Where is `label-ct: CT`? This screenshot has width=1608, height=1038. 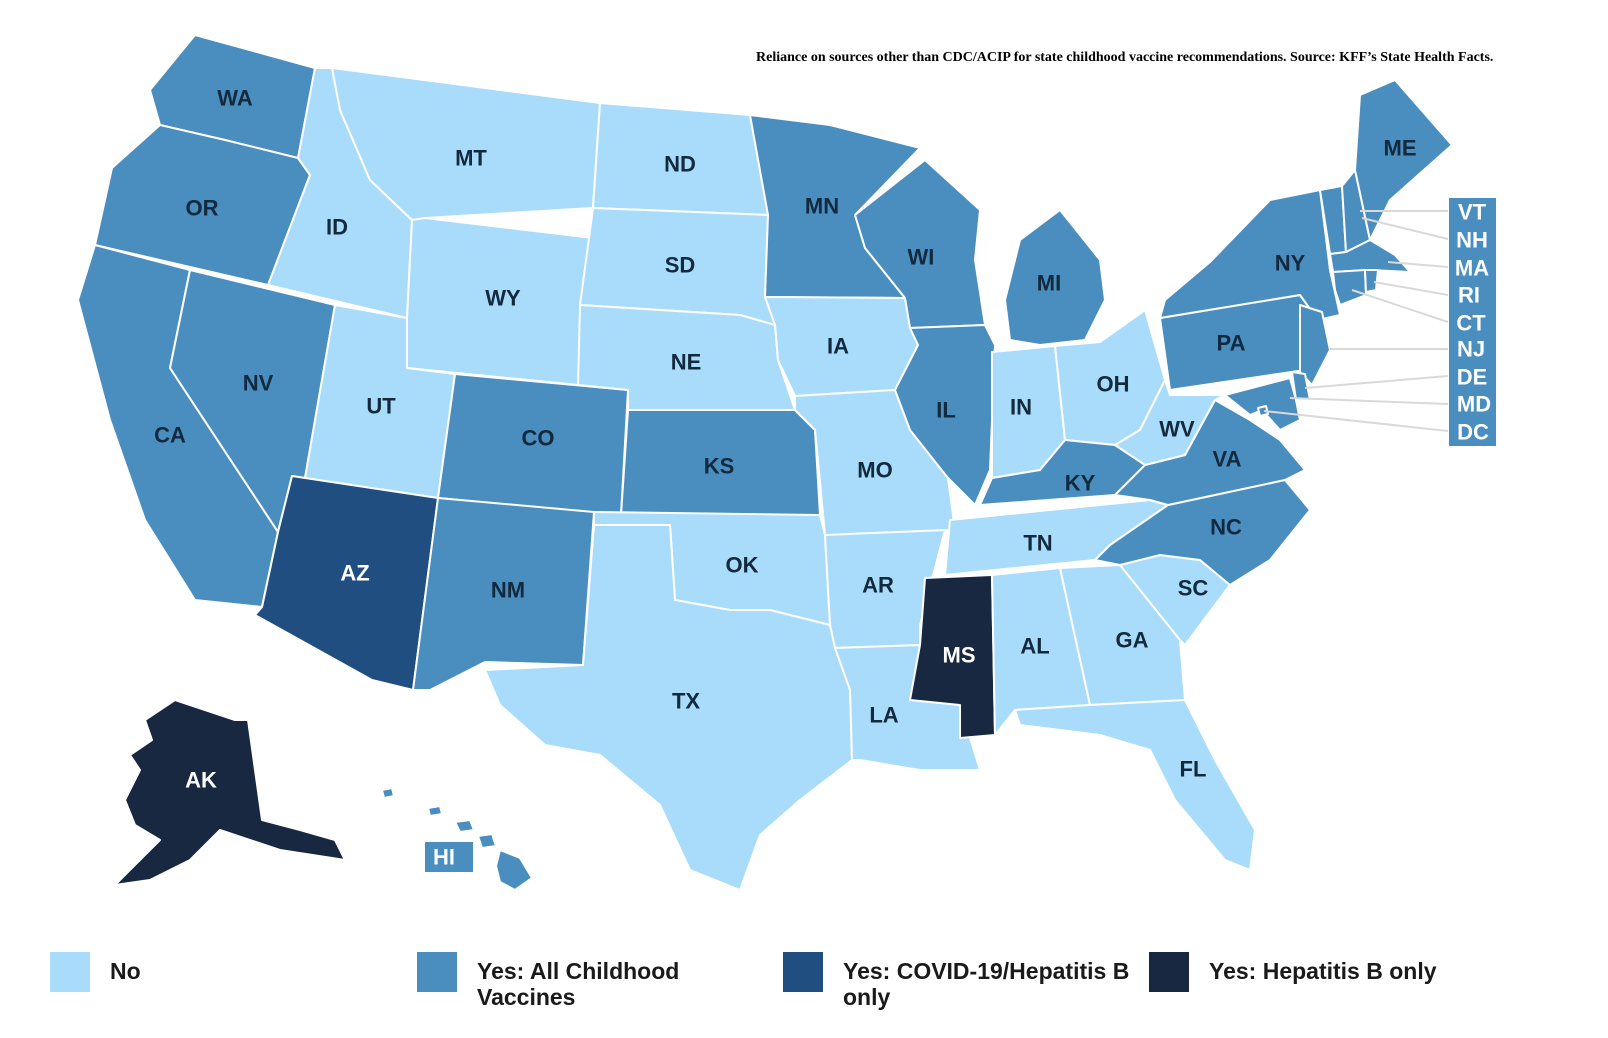 label-ct: CT is located at coordinates (1471, 323).